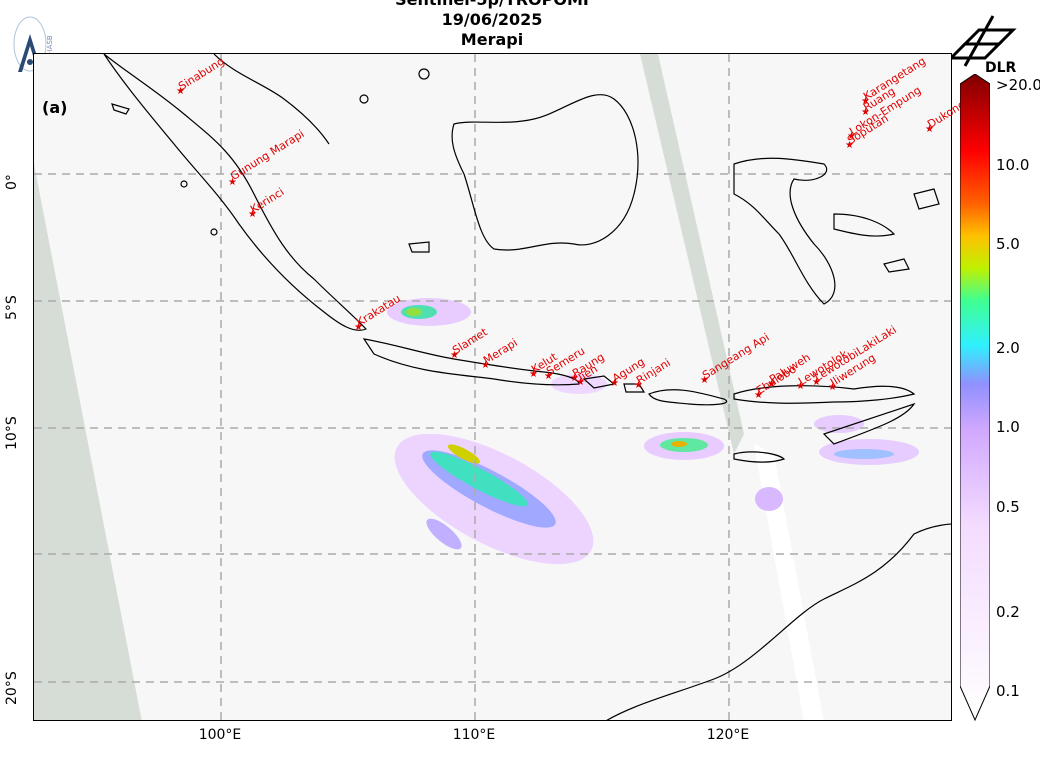 Image resolution: width=1040 pixels, height=766 pixels. I want to click on colorbar-tick: >20.0, so click(1018, 85).